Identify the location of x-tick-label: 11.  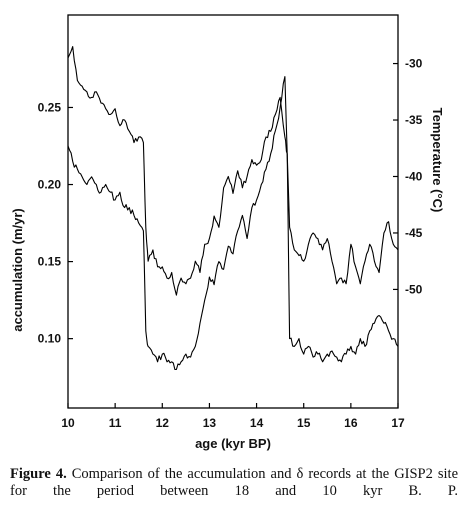
(115, 423).